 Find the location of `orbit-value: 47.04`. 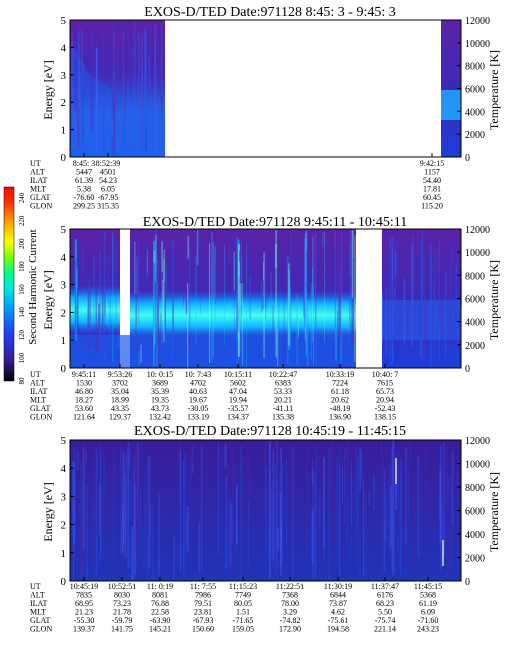

orbit-value: 47.04 is located at coordinates (238, 391).